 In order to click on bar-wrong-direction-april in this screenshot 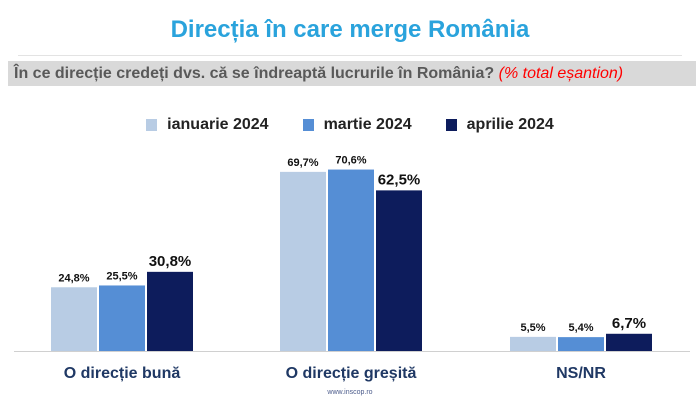, I will do `click(399, 270)`.